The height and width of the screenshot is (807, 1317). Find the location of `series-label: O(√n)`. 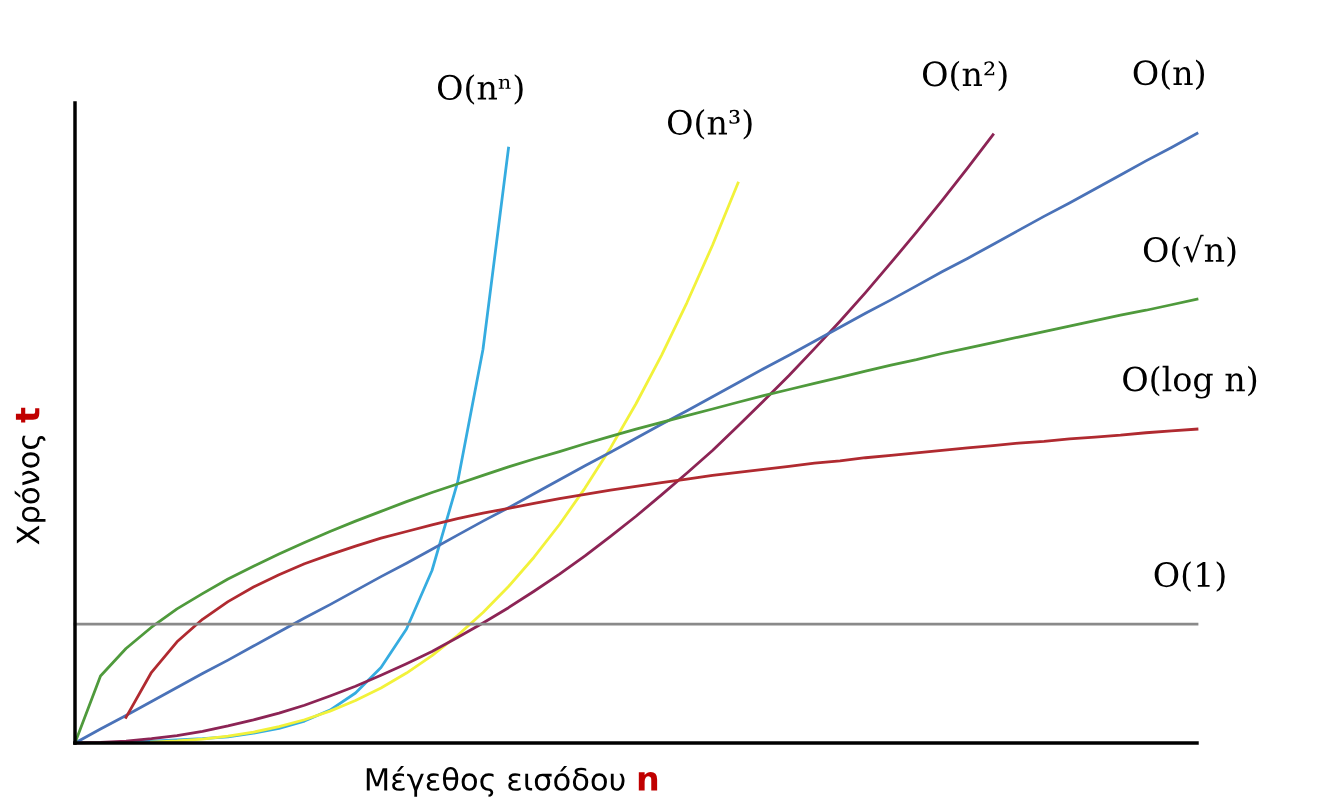

series-label: O(√n) is located at coordinates (1189, 250).